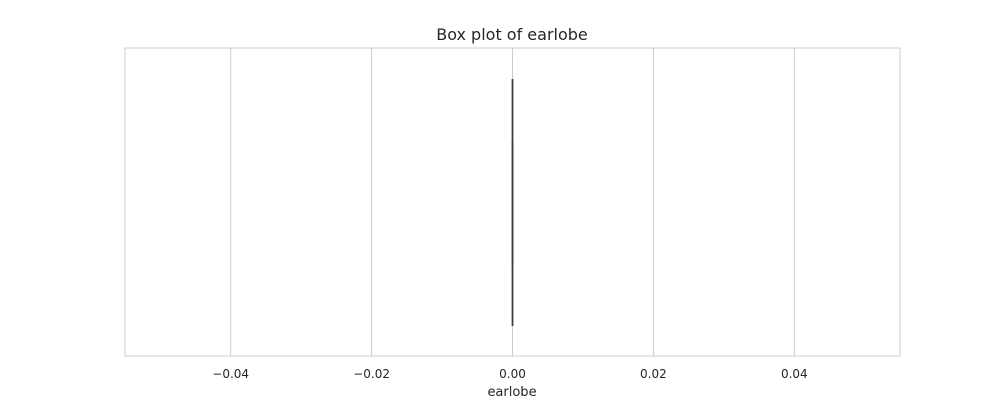 This screenshot has width=1000, height=404. What do you see at coordinates (512, 34) in the screenshot?
I see `chart-title: Box plot of earlobe` at bounding box center [512, 34].